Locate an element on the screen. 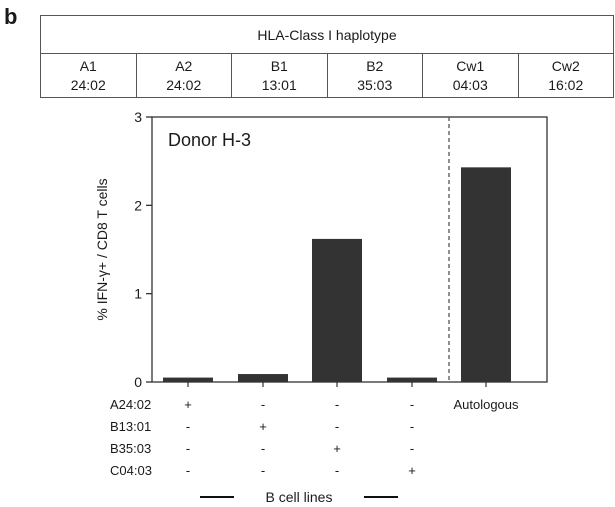 The width and height of the screenshot is (615, 507). hla-column-a1: A1 24:02 is located at coordinates (88, 75).